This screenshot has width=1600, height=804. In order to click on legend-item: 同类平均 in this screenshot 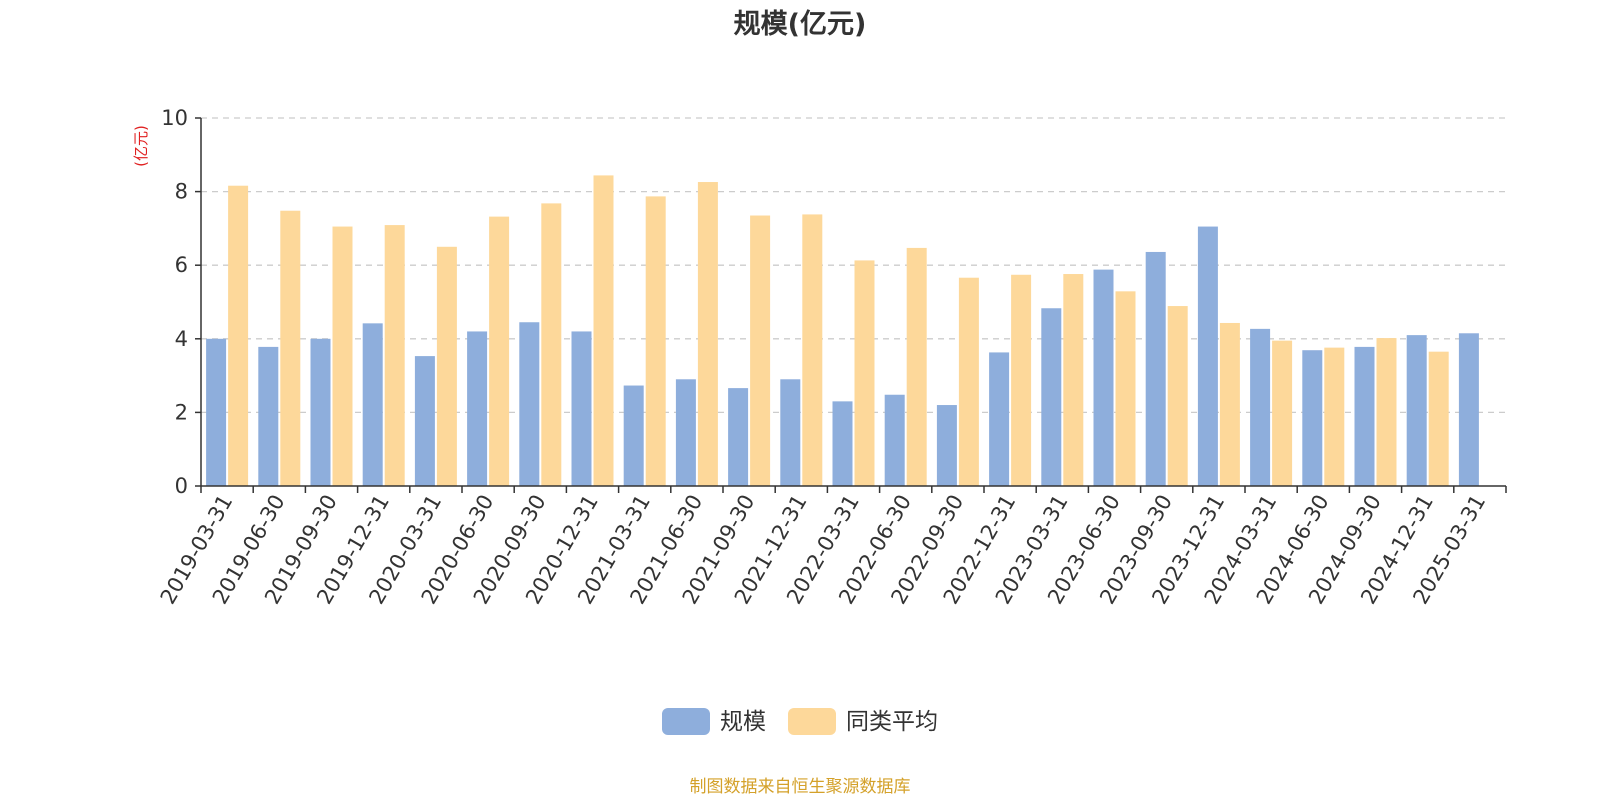, I will do `click(863, 721)`.